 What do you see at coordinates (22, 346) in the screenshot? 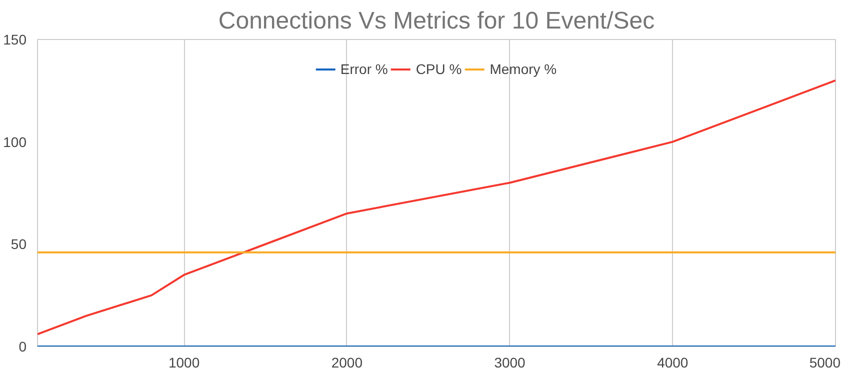
I see `y-tick-label: 0` at bounding box center [22, 346].